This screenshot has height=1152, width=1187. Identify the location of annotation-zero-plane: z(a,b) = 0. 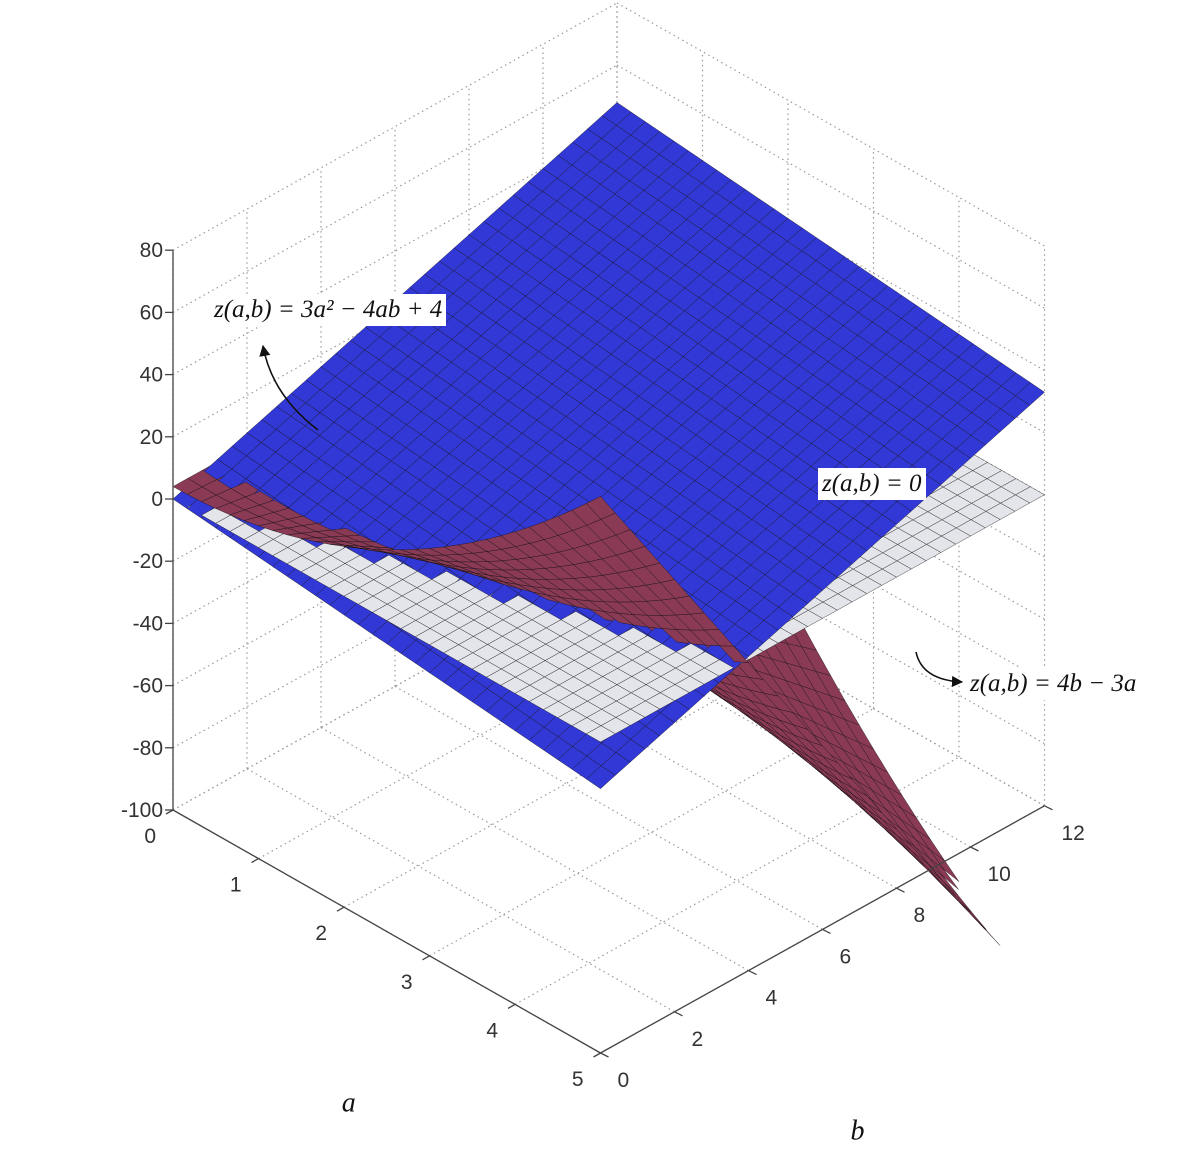
(872, 484).